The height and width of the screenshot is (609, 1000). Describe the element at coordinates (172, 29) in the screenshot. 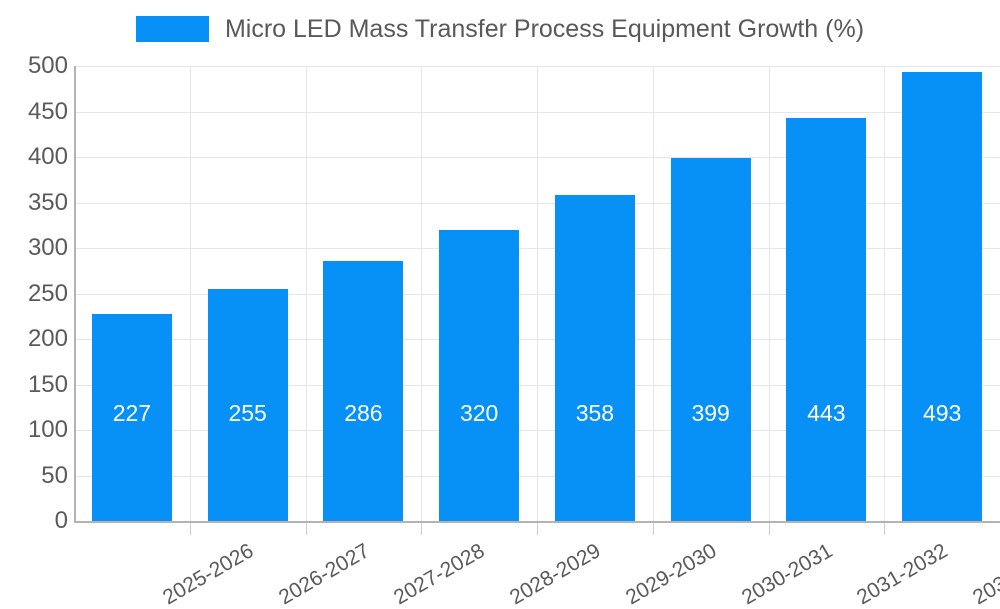

I see `legend-color-swatch` at that location.